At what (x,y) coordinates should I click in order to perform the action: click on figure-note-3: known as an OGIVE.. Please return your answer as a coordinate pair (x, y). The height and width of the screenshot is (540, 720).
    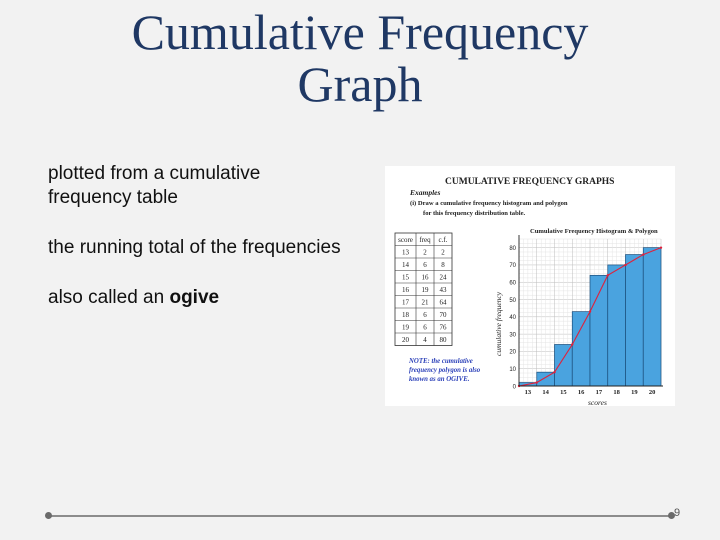
    Looking at the image, I should click on (439, 379).